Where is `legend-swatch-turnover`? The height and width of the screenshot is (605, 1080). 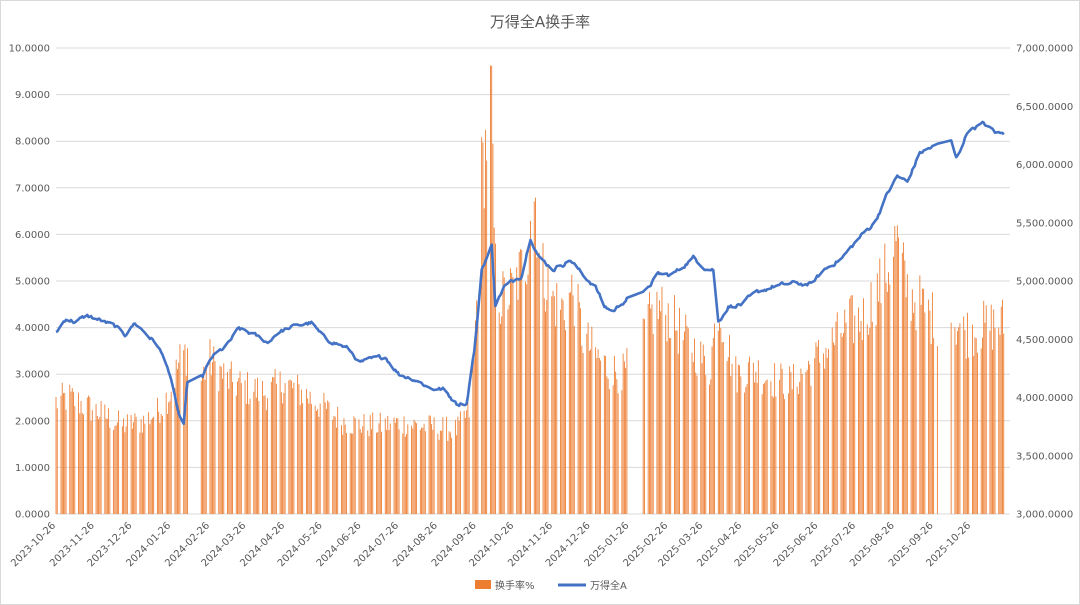 legend-swatch-turnover is located at coordinates (483, 584).